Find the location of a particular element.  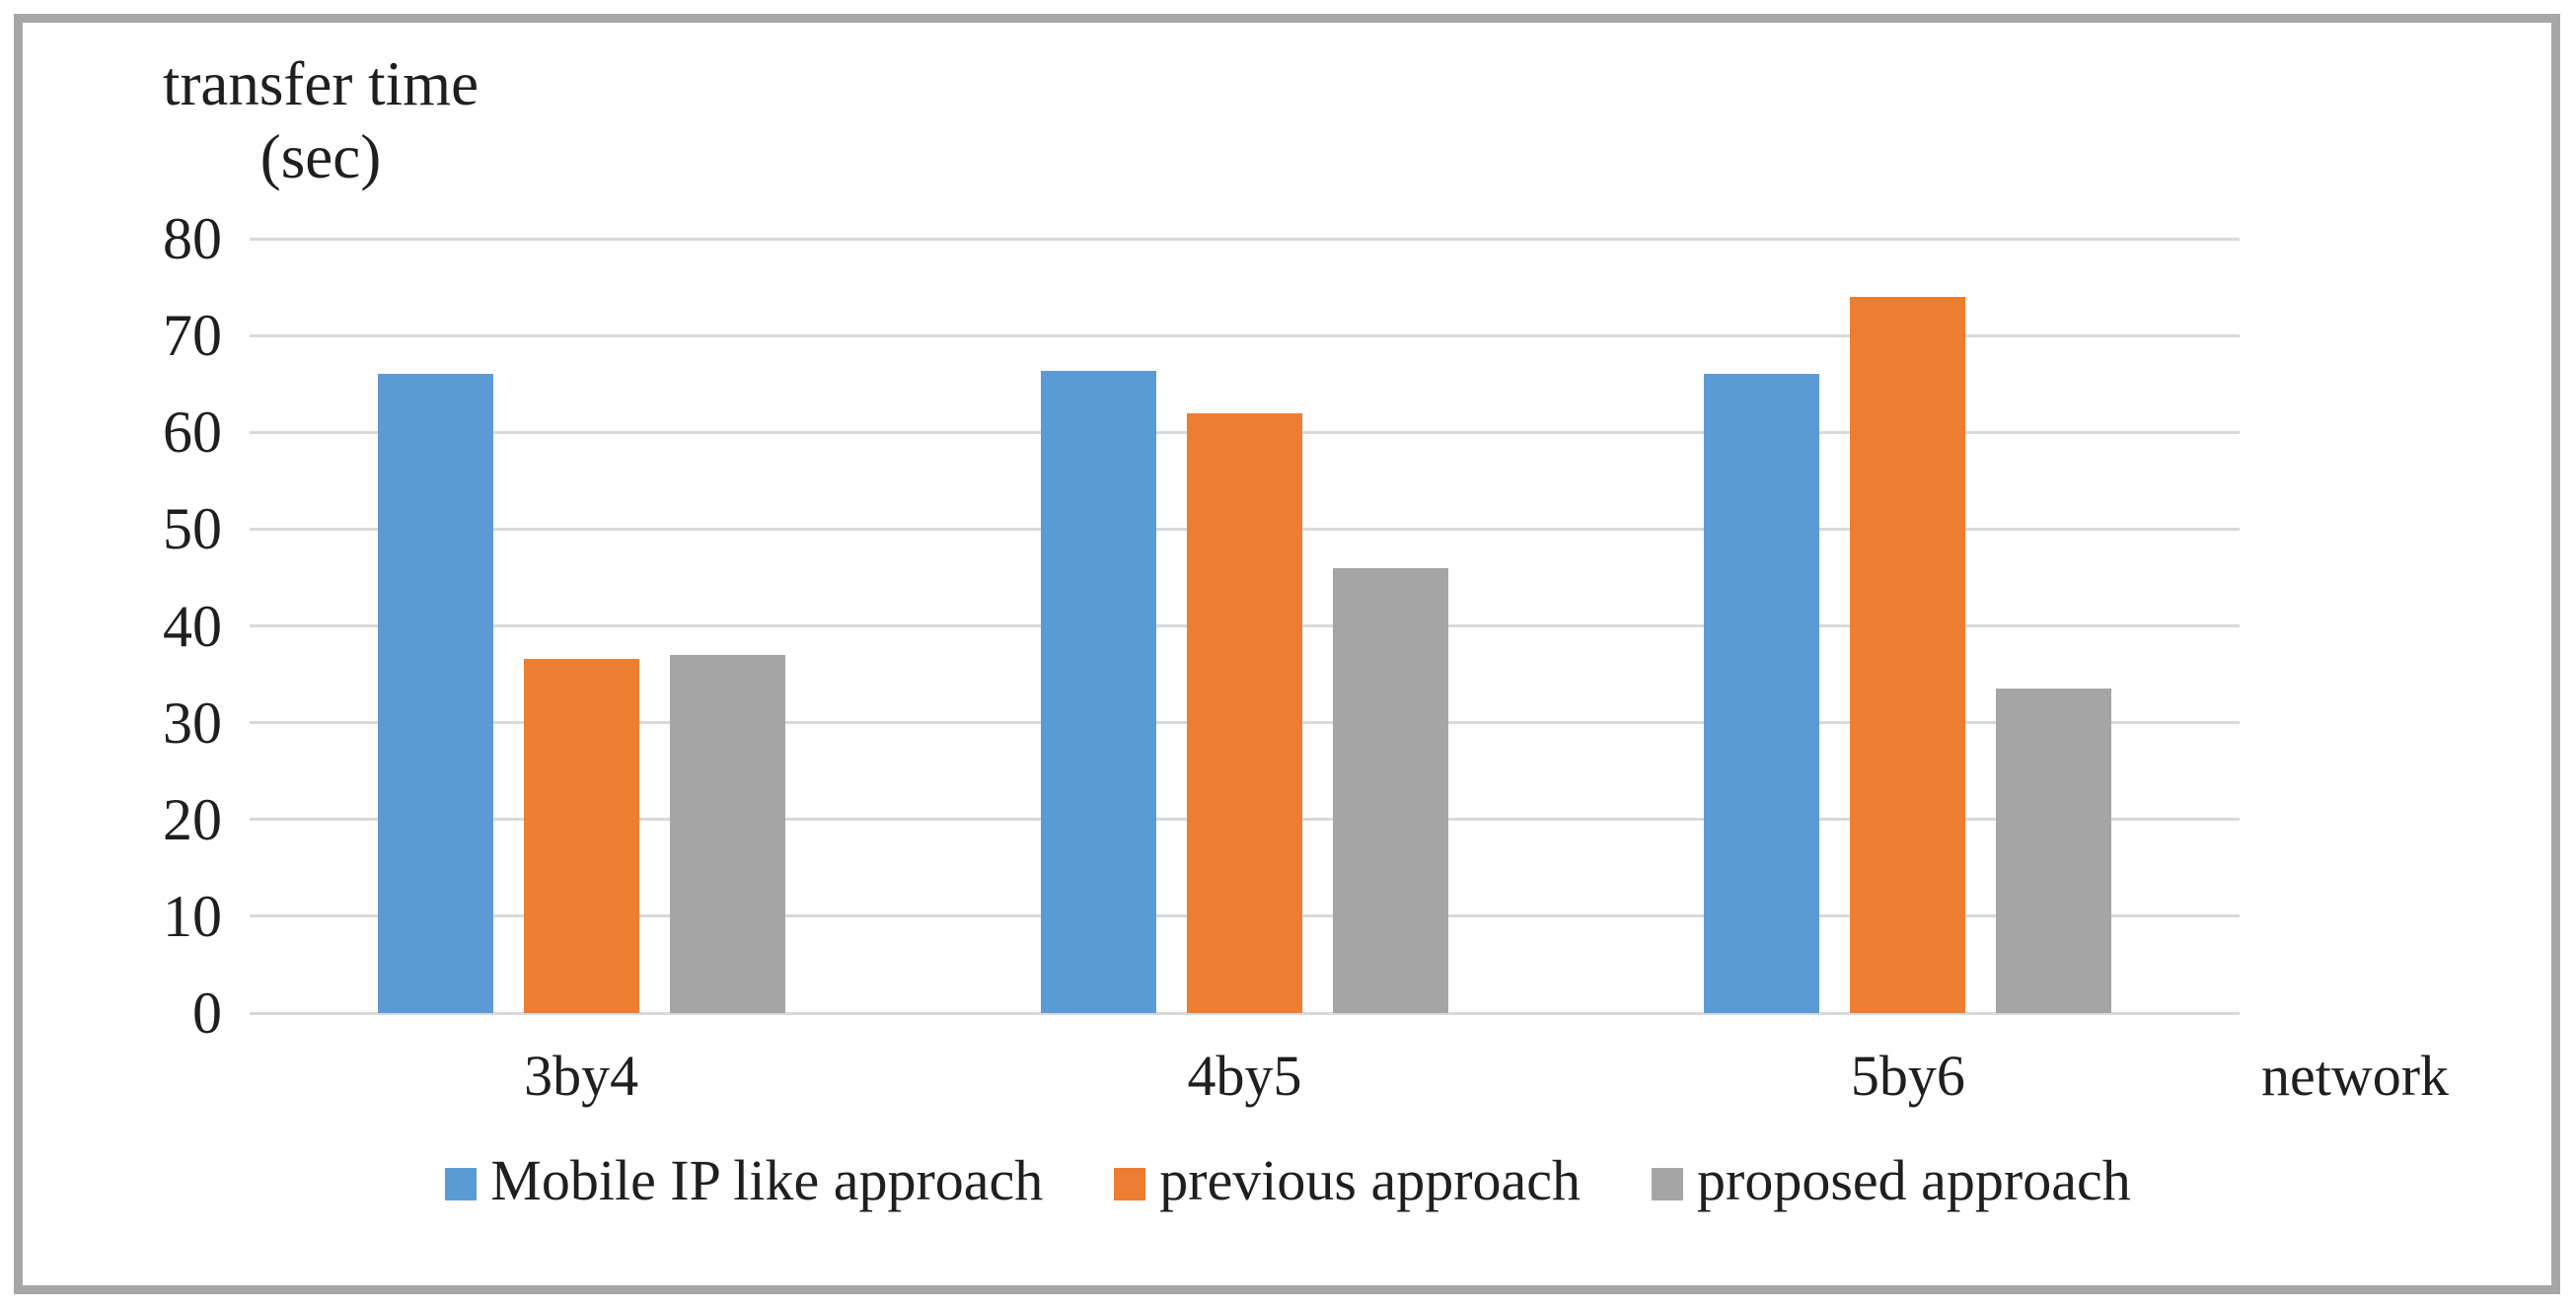

x-axis-title: network is located at coordinates (2355, 1076).